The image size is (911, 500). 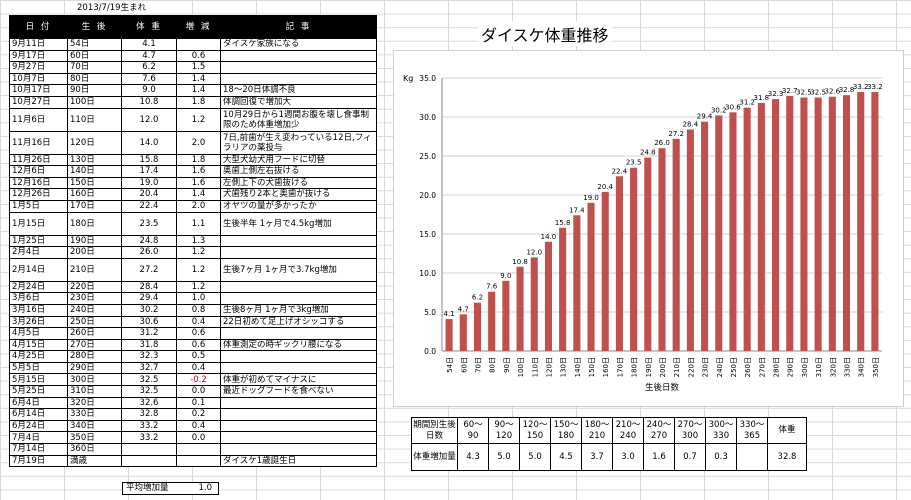 I want to click on data-label: 24.8, so click(x=648, y=153).